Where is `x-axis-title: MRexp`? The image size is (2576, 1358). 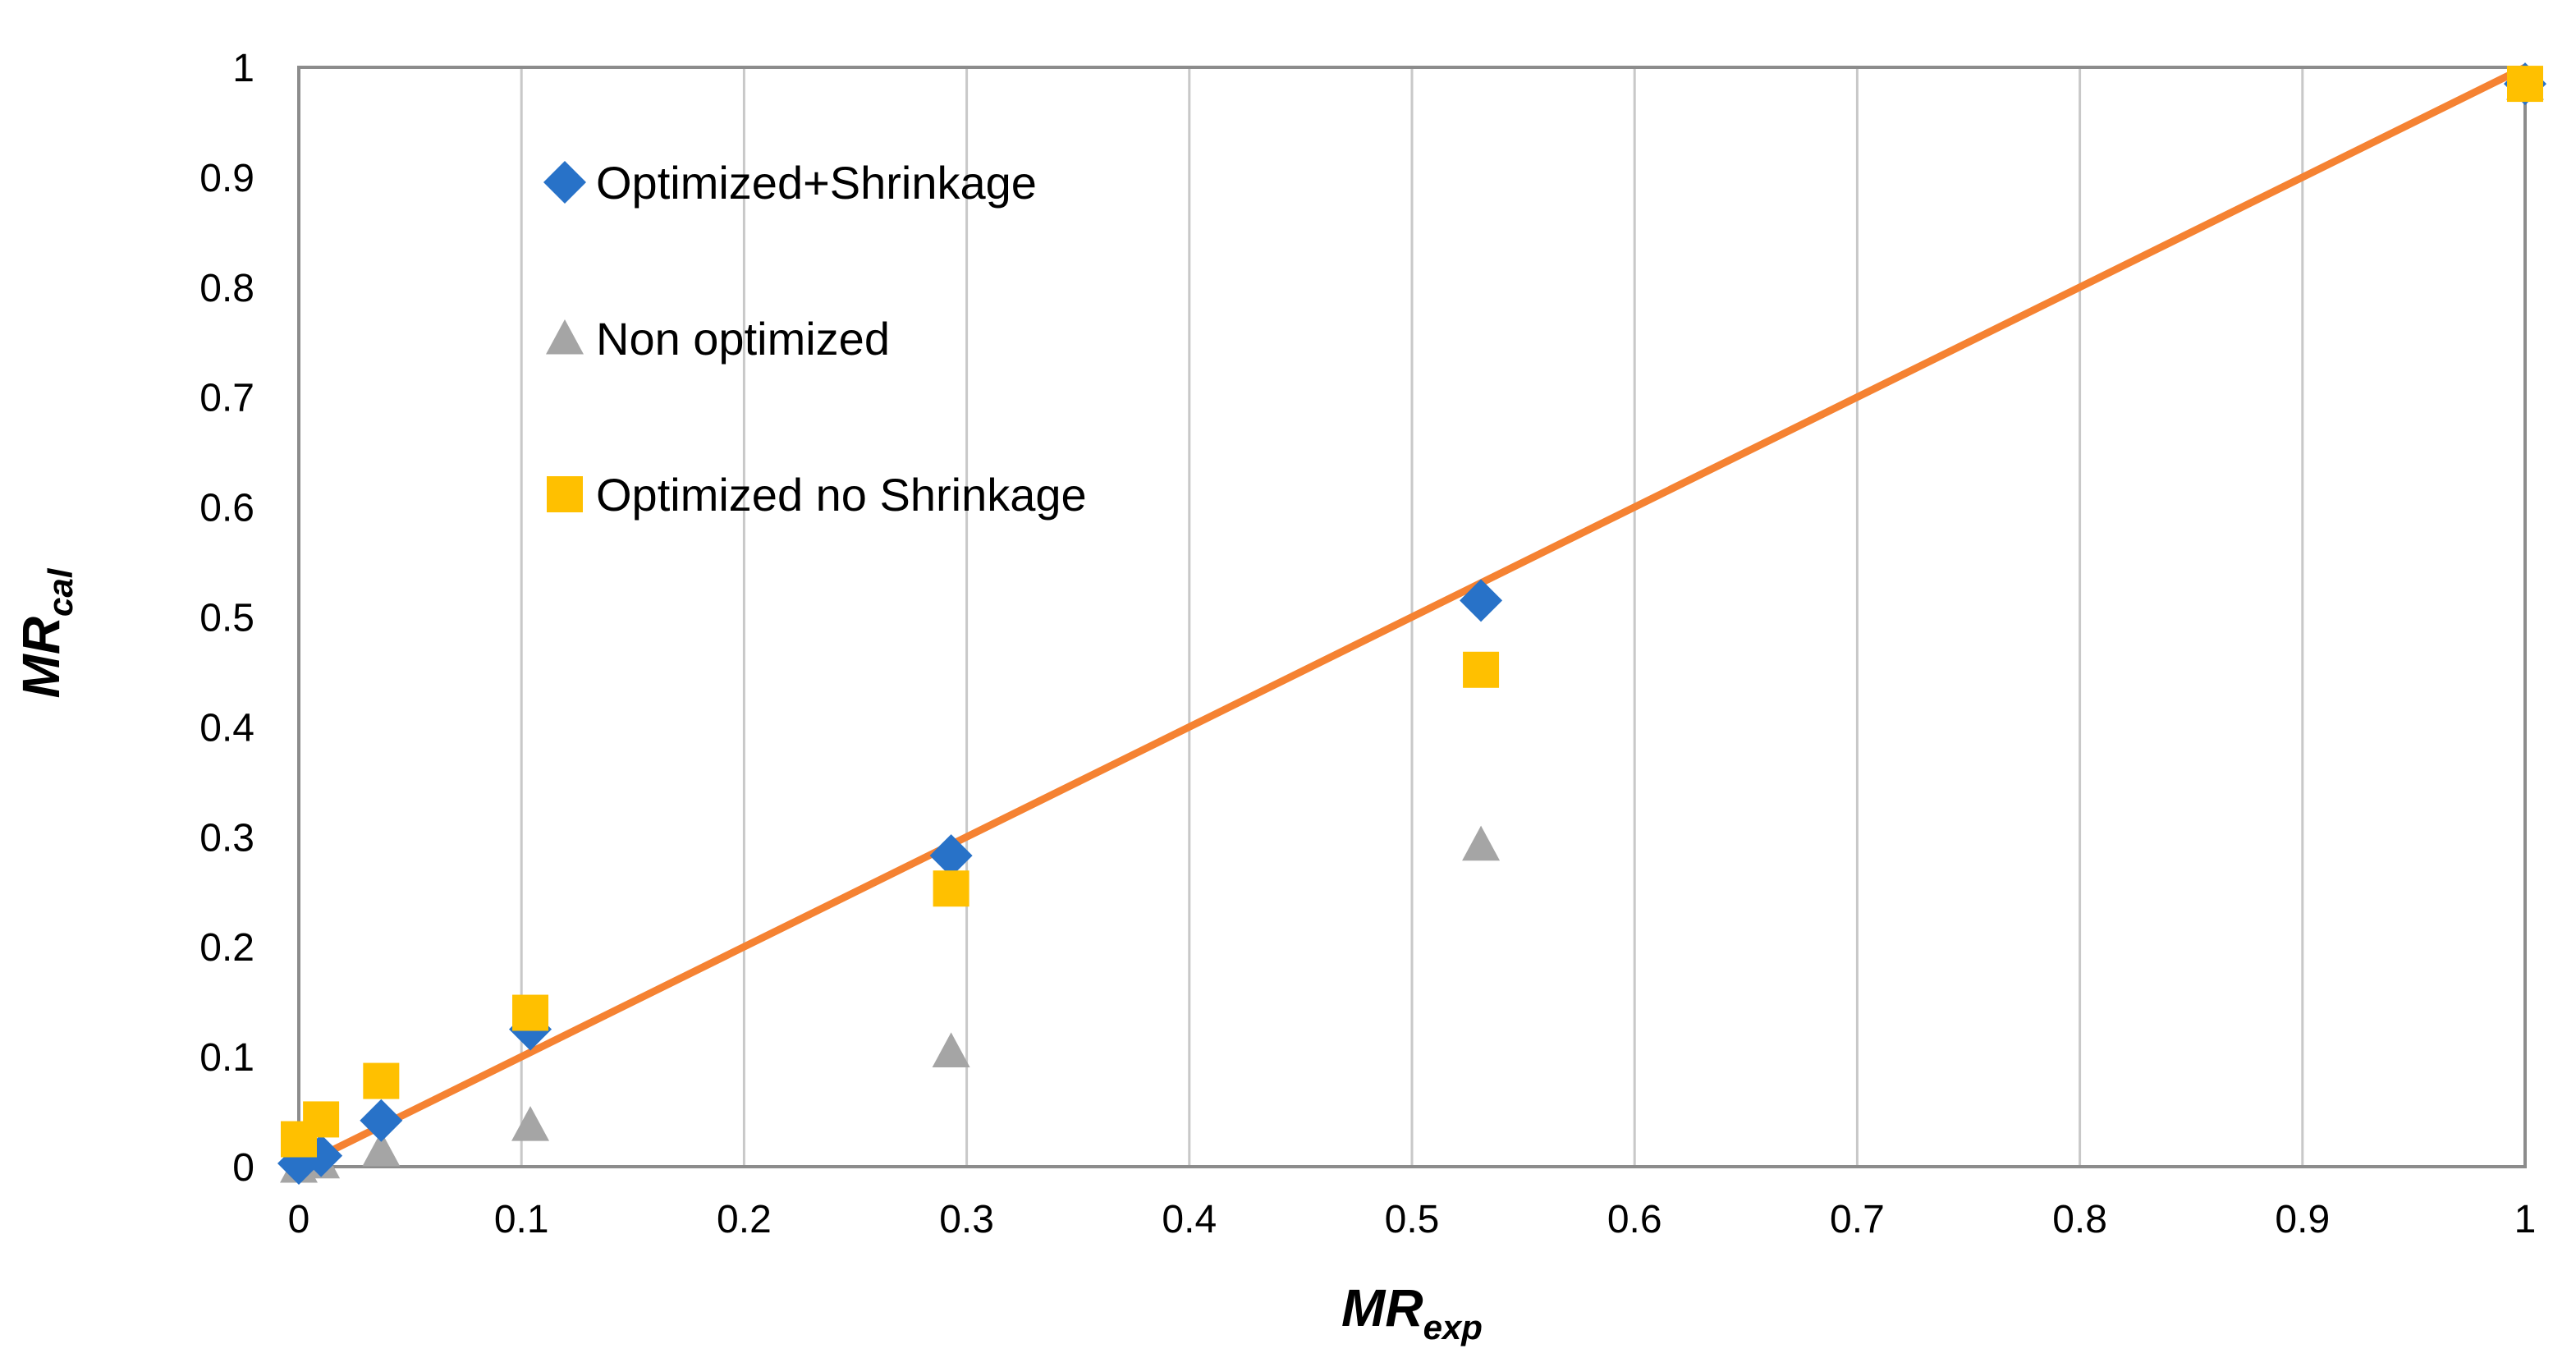
x-axis-title: MRexp is located at coordinates (1412, 1312).